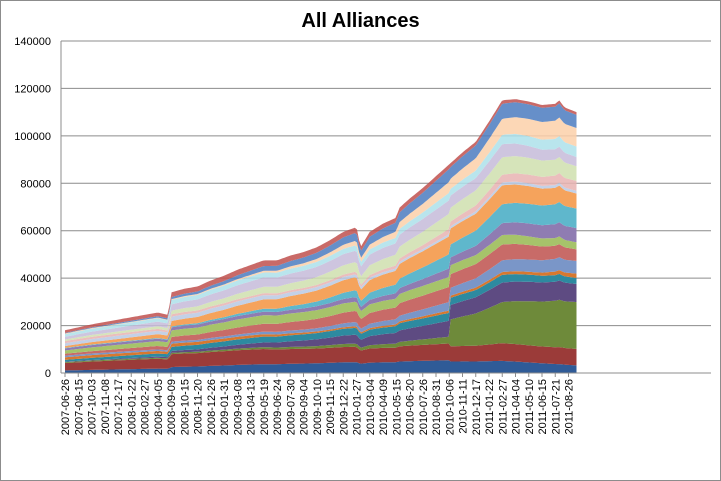 This screenshot has height=481, width=721. I want to click on x-tick-label: 2010-07-26, so click(424, 407).